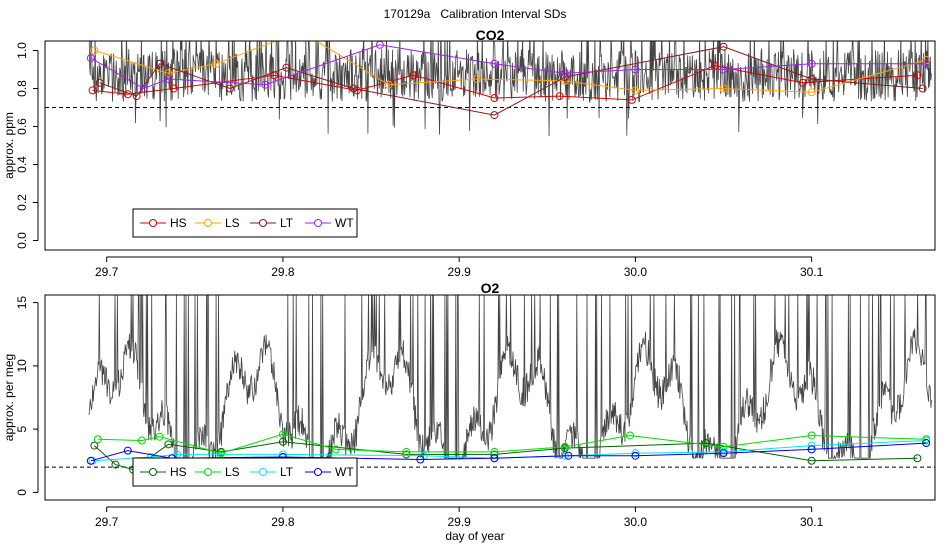  What do you see at coordinates (178, 223) in the screenshot?
I see `legend-label: HS` at bounding box center [178, 223].